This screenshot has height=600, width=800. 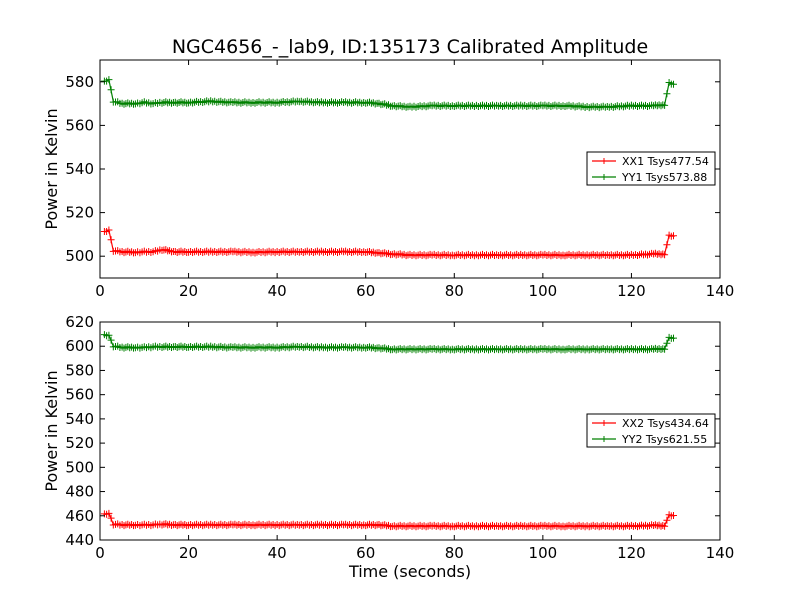 I want to click on legend-label: YY2 Tsys621.55, so click(x=664, y=439).